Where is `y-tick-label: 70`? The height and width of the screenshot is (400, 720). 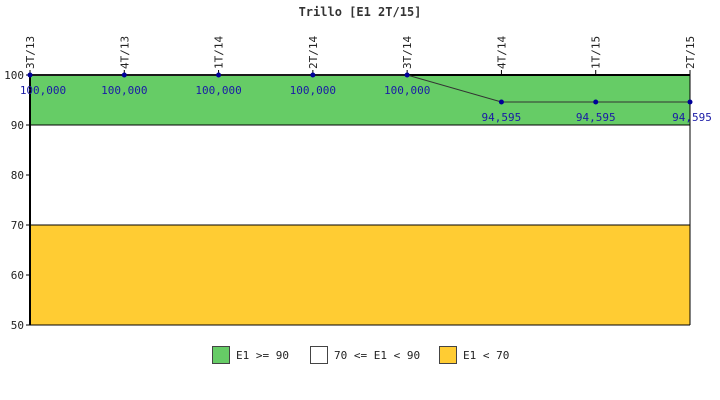 y-tick-label: 70 is located at coordinates (17, 225).